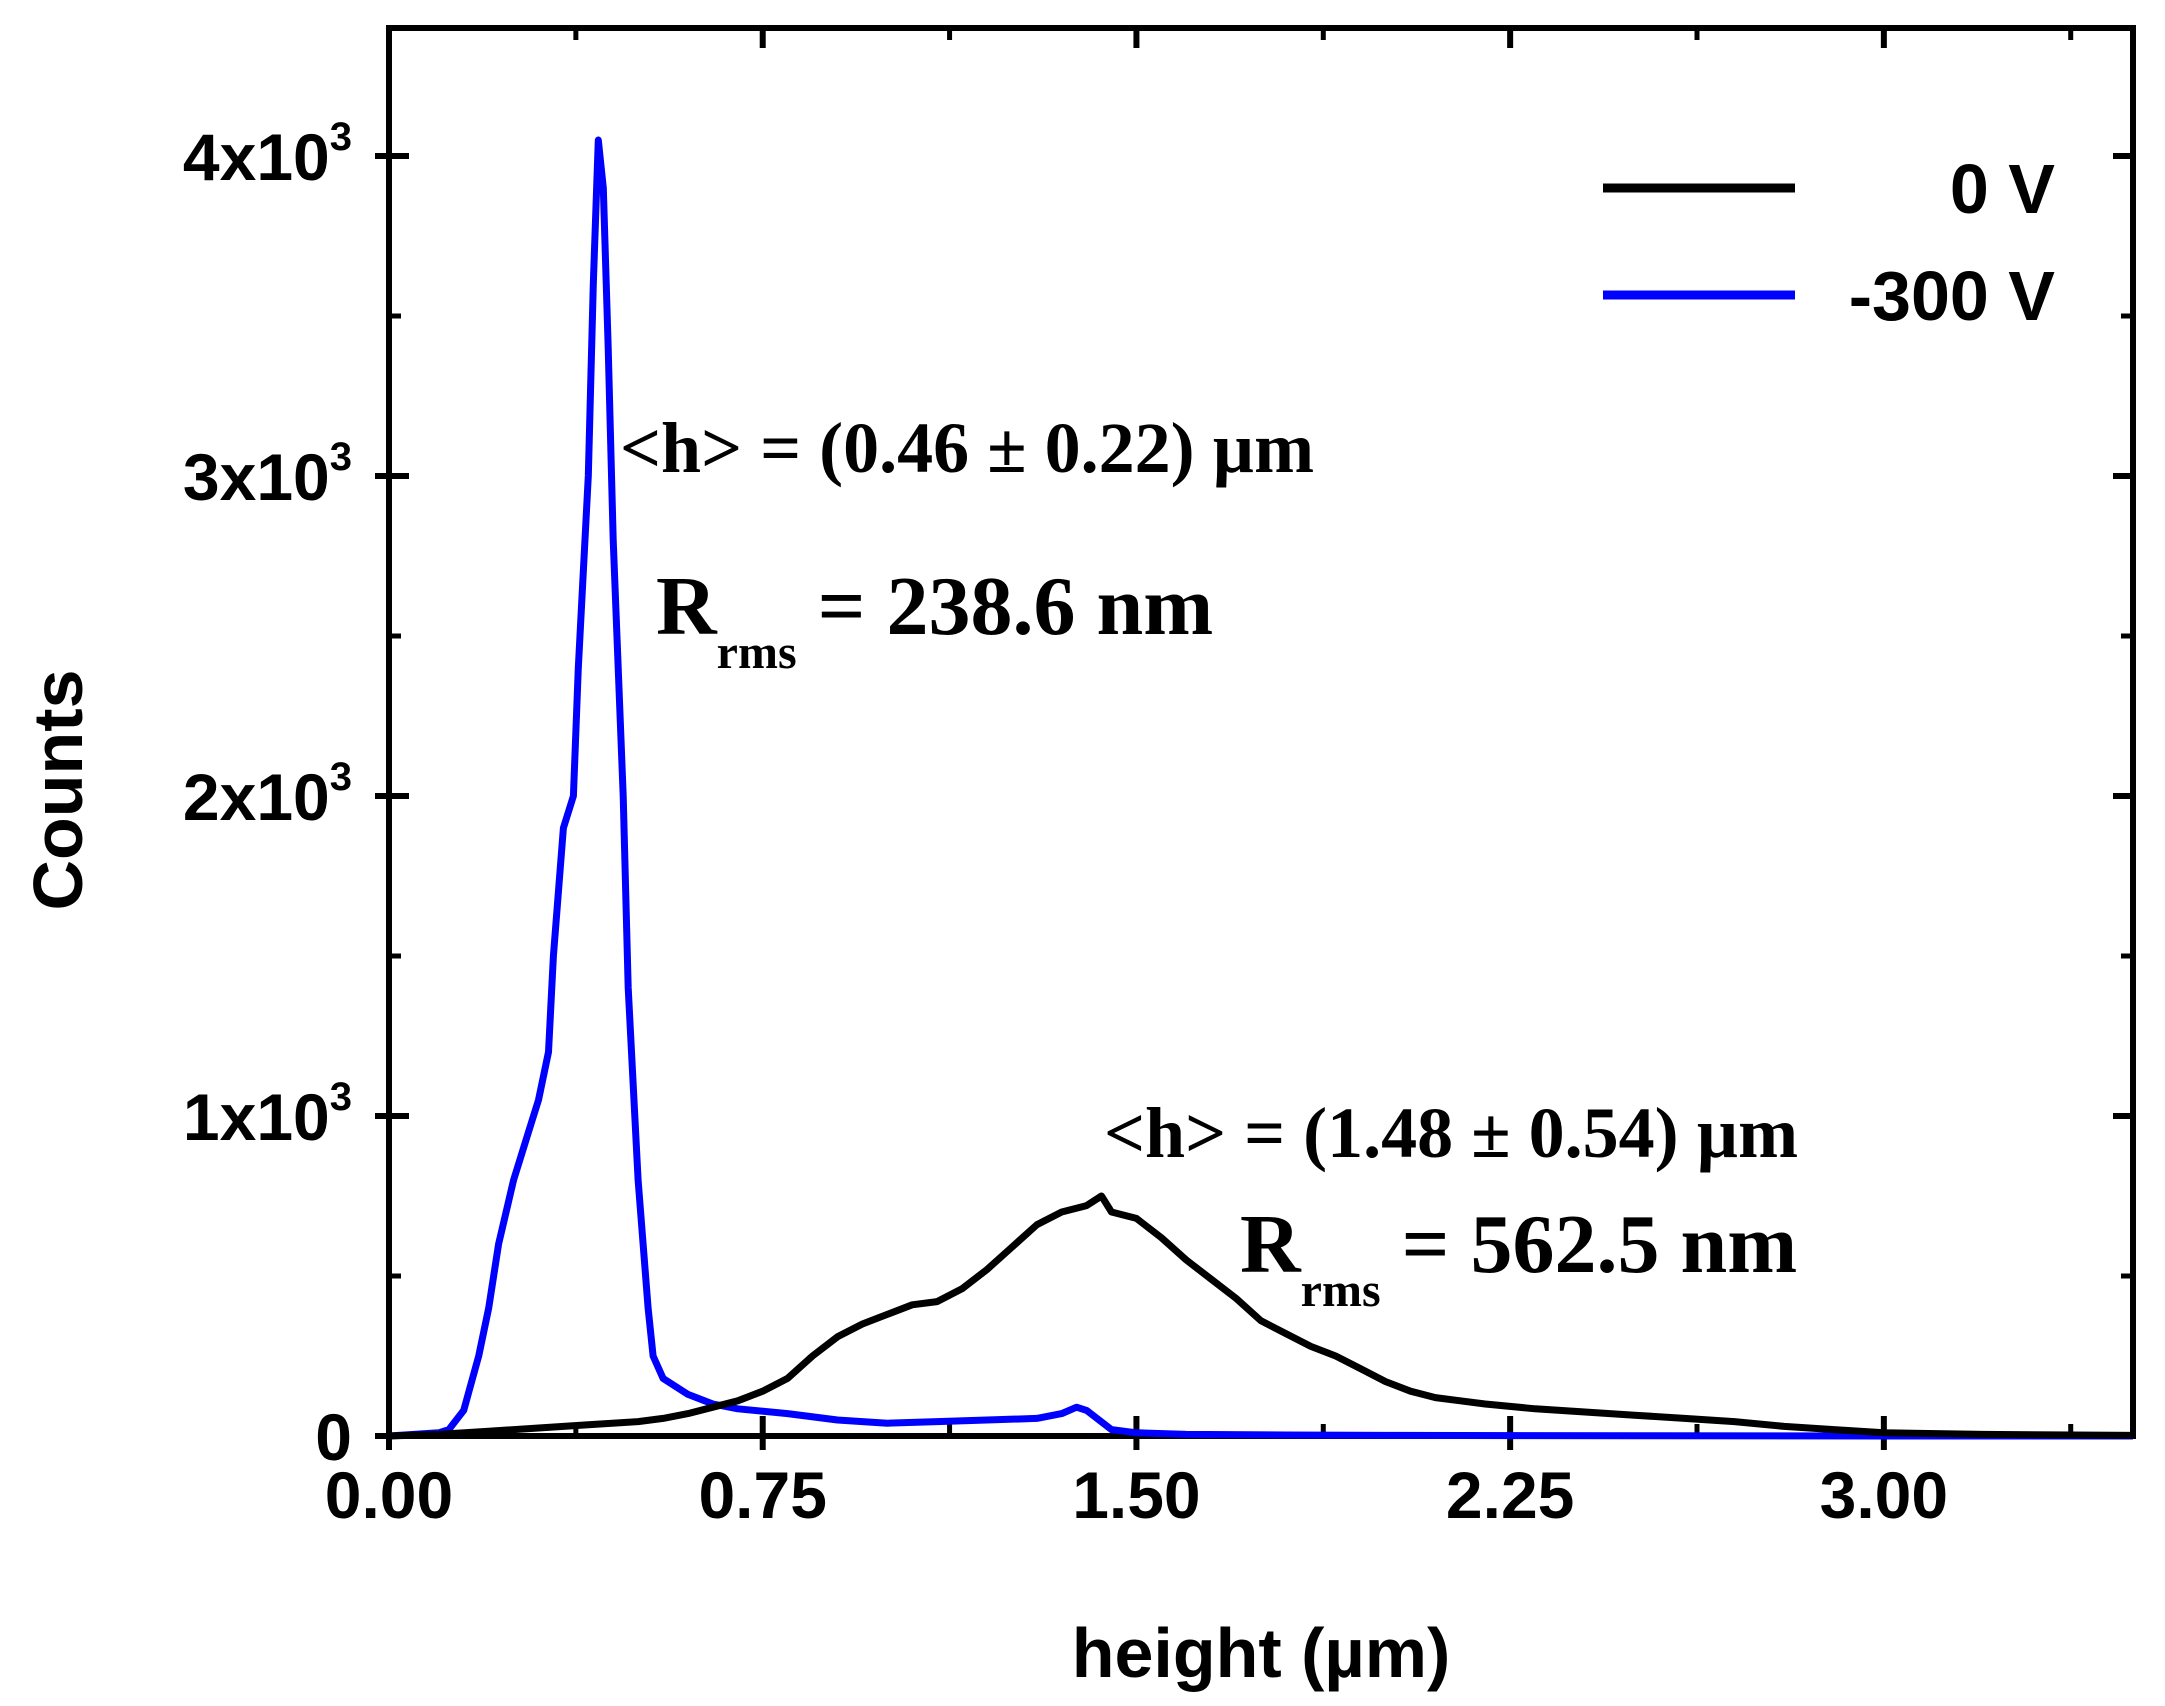 The width and height of the screenshot is (2165, 1706). I want to click on annotation-mean-height-0v: <h> = (1.48 ± 0.54) µm, so click(1451, 1133).